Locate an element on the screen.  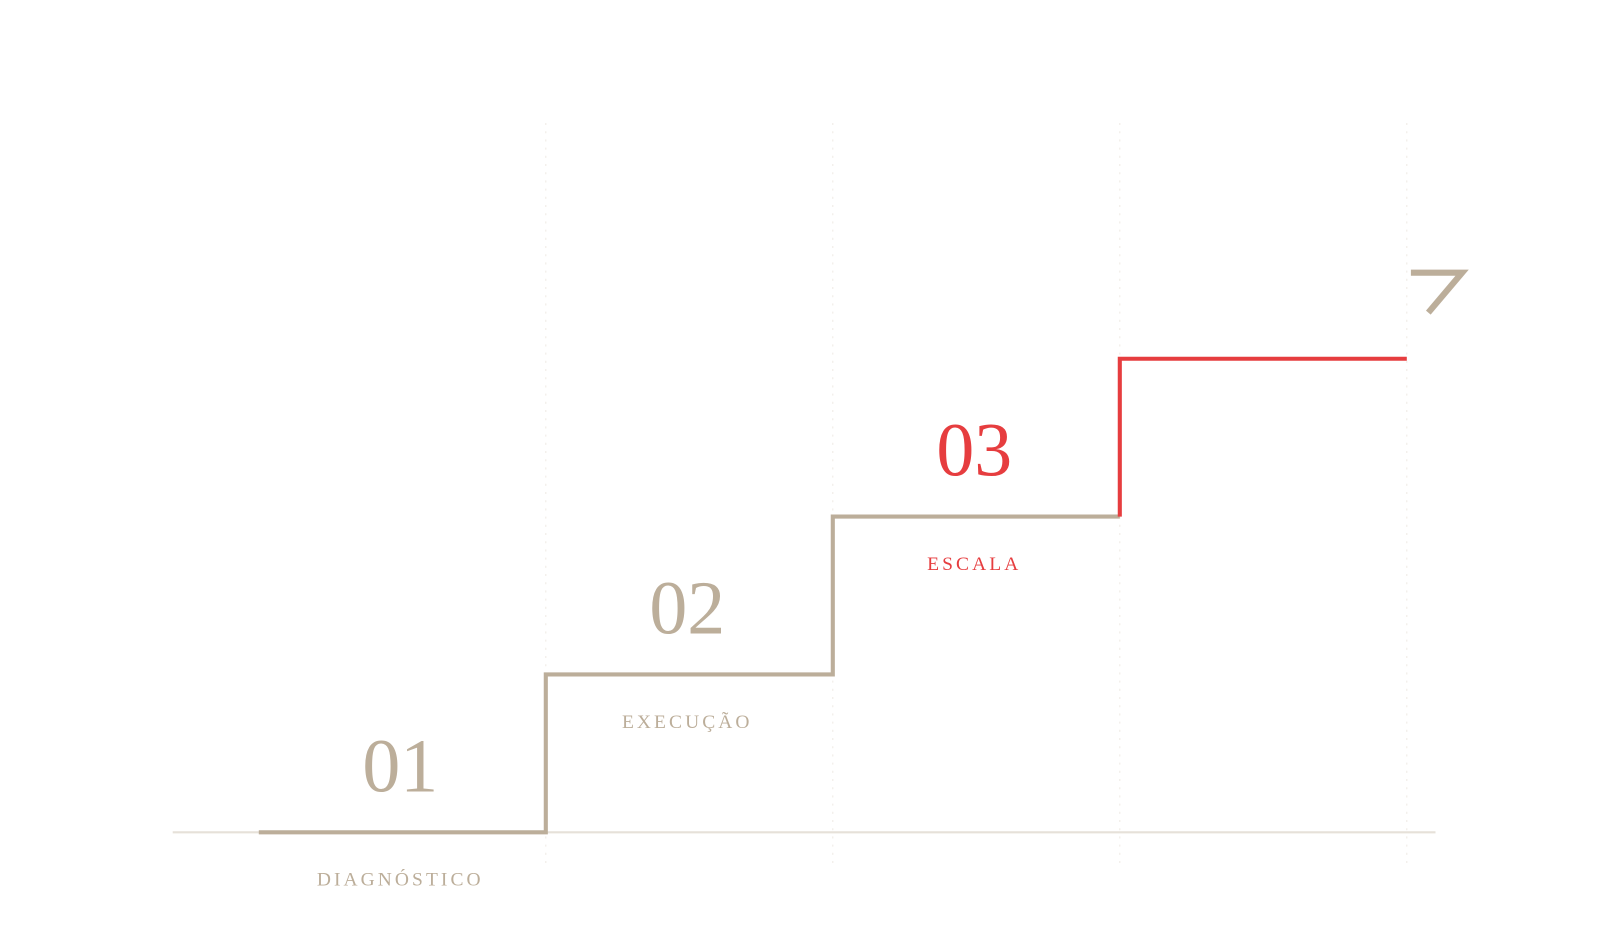
step-label: DIAGNÓSTICO is located at coordinates (400, 880).